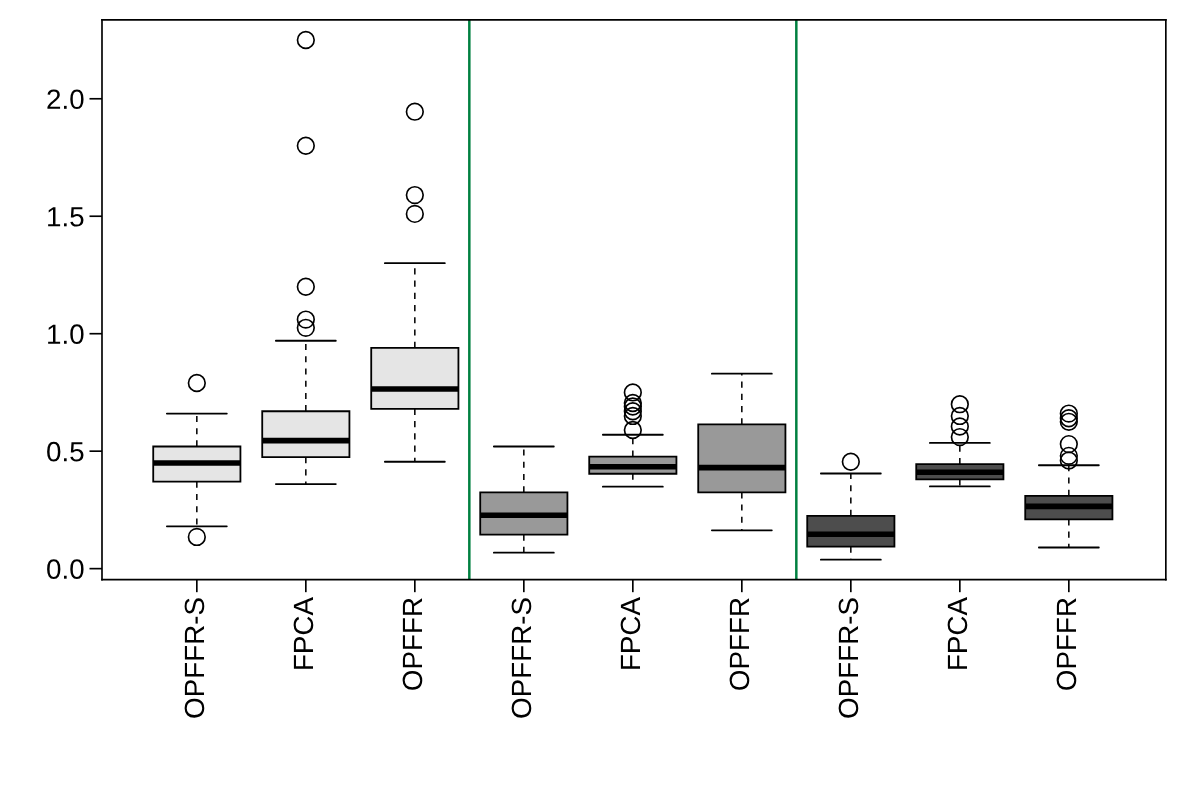 The width and height of the screenshot is (1186, 793). I want to click on y-tick-label: 1.0, so click(66, 334).